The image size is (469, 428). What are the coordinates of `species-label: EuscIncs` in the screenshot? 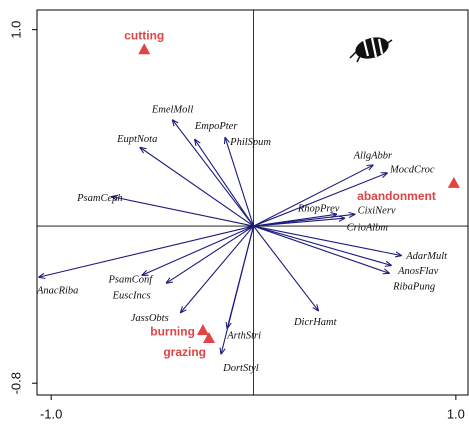 It's located at (131, 295).